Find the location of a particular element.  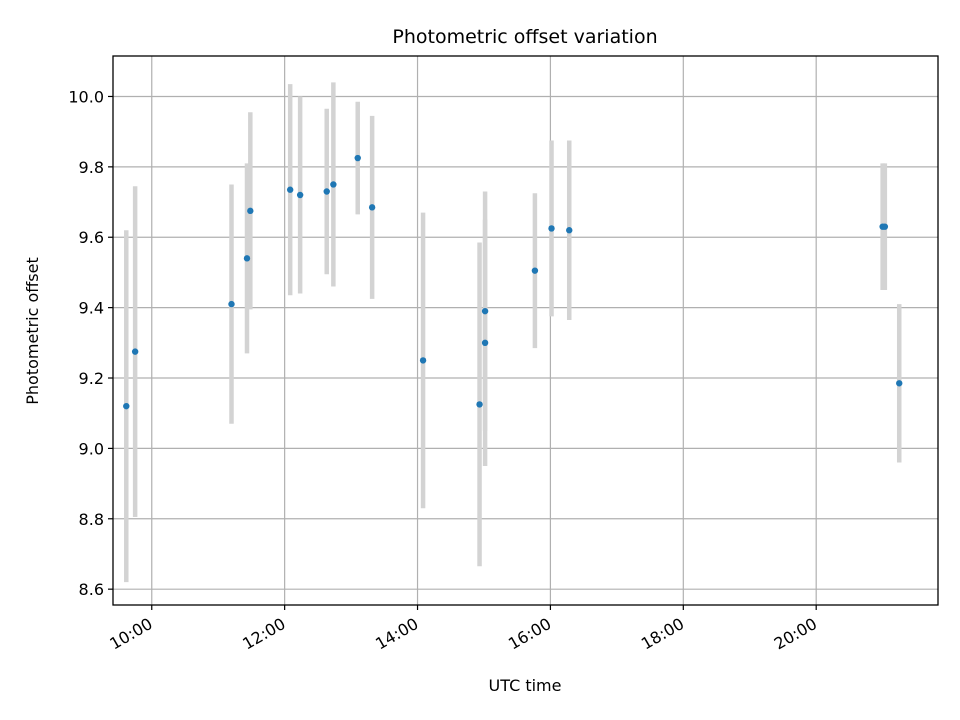

y-tick-label: 9.4 is located at coordinates (91, 308).